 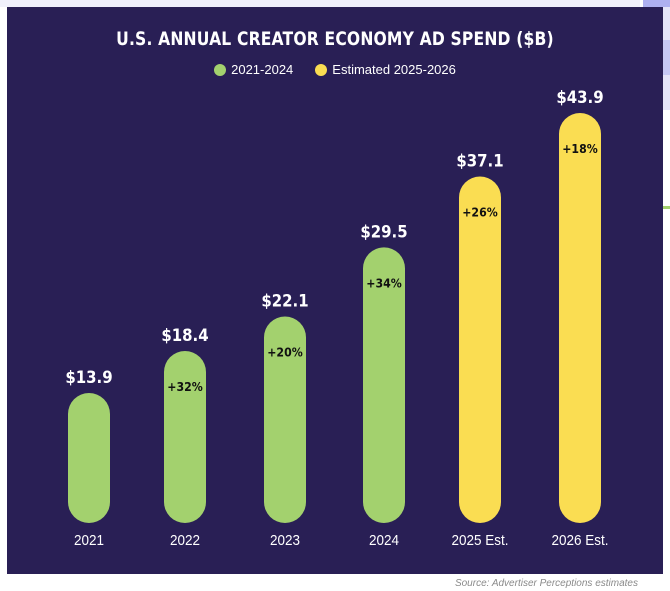 I want to click on bar-2025est, so click(x=480, y=349).